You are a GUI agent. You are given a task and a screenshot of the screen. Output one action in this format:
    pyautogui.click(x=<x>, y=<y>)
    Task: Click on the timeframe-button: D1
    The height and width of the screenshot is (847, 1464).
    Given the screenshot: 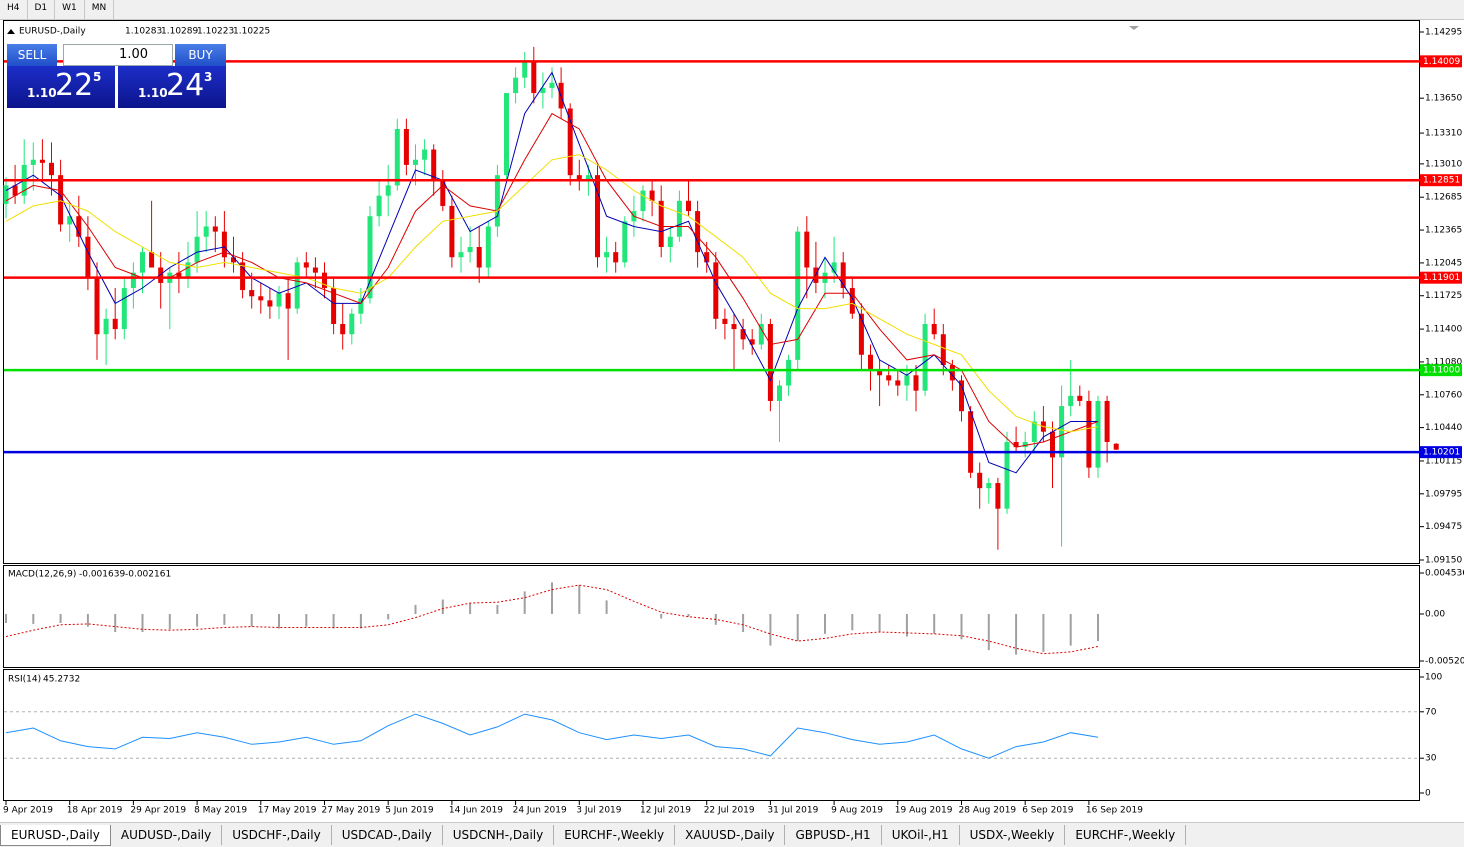 What is the action you would take?
    pyautogui.click(x=42, y=9)
    